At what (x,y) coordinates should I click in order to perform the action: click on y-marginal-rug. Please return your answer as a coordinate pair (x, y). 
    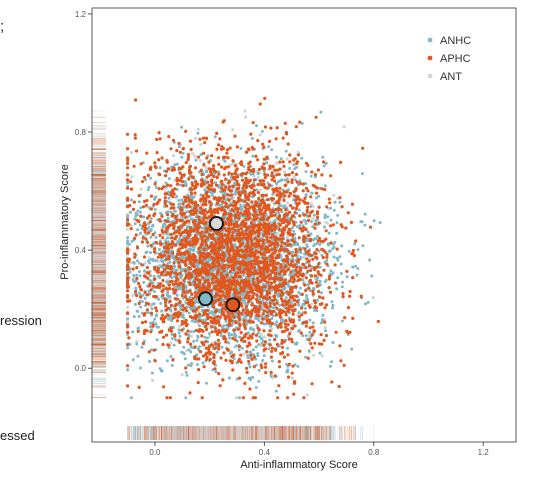
    Looking at the image, I should click on (99, 254).